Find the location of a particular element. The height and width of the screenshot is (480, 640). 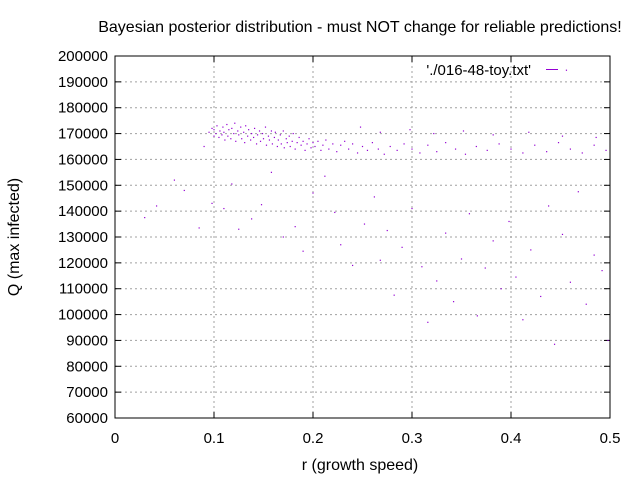

y-tick-label: 150000 is located at coordinates (83, 185).